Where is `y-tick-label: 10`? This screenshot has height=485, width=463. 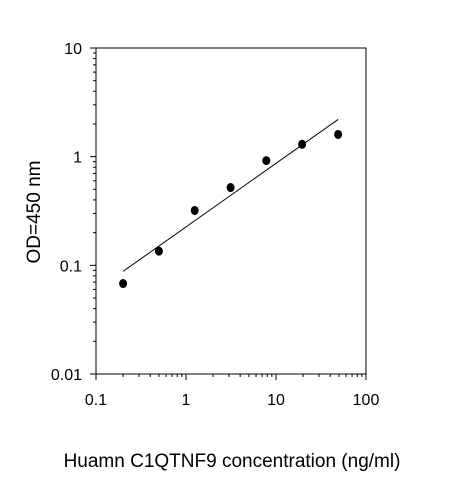
y-tick-label: 10 is located at coordinates (73, 49).